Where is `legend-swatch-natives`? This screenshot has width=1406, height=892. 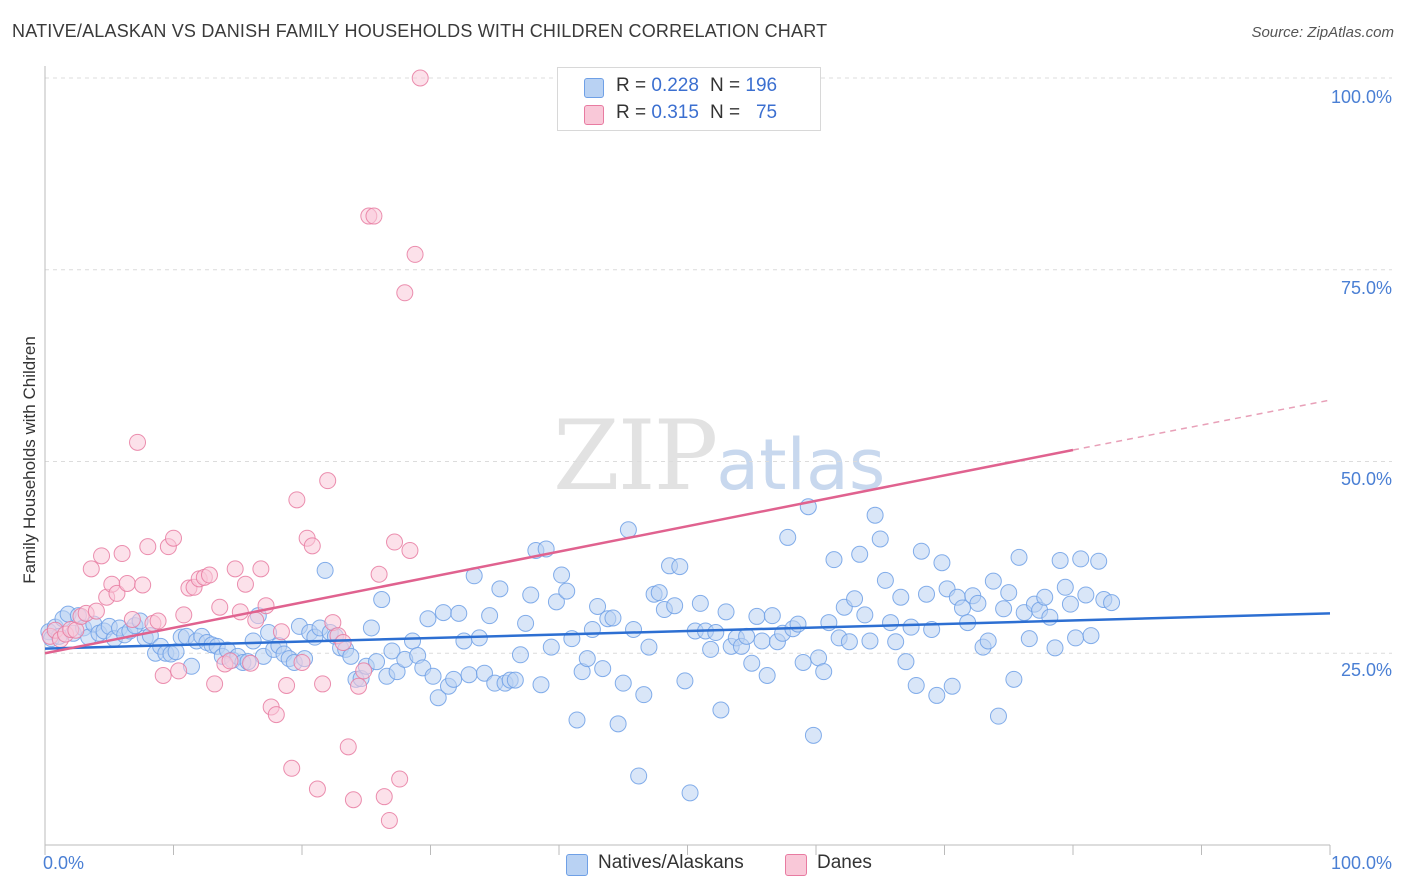
legend-swatch-natives is located at coordinates (577, 865).